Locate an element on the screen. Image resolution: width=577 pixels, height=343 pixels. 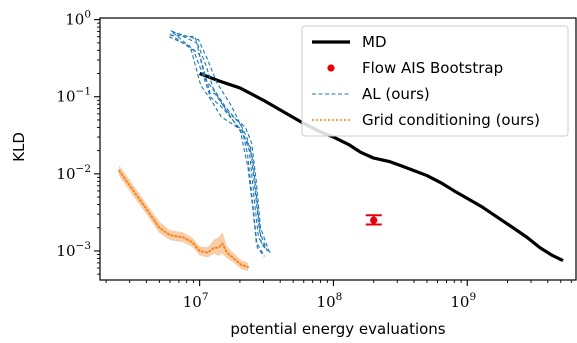
y-axis-title: KLD is located at coordinates (19, 147).